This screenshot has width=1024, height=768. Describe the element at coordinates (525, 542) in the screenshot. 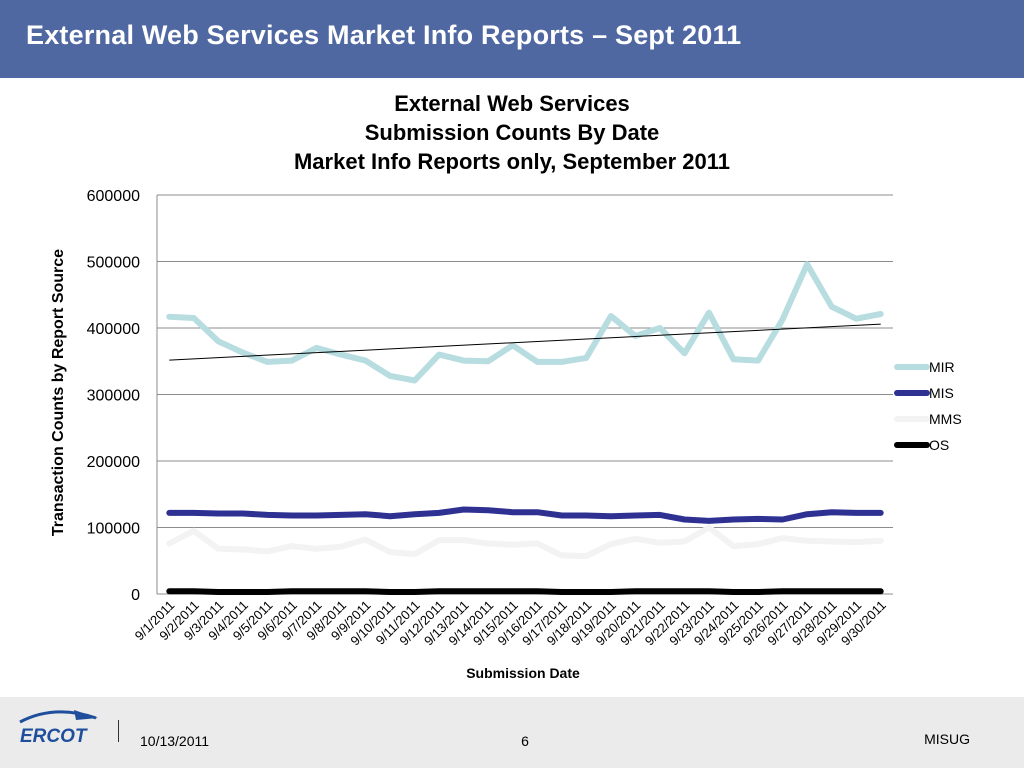

I see `series-line-mms` at that location.